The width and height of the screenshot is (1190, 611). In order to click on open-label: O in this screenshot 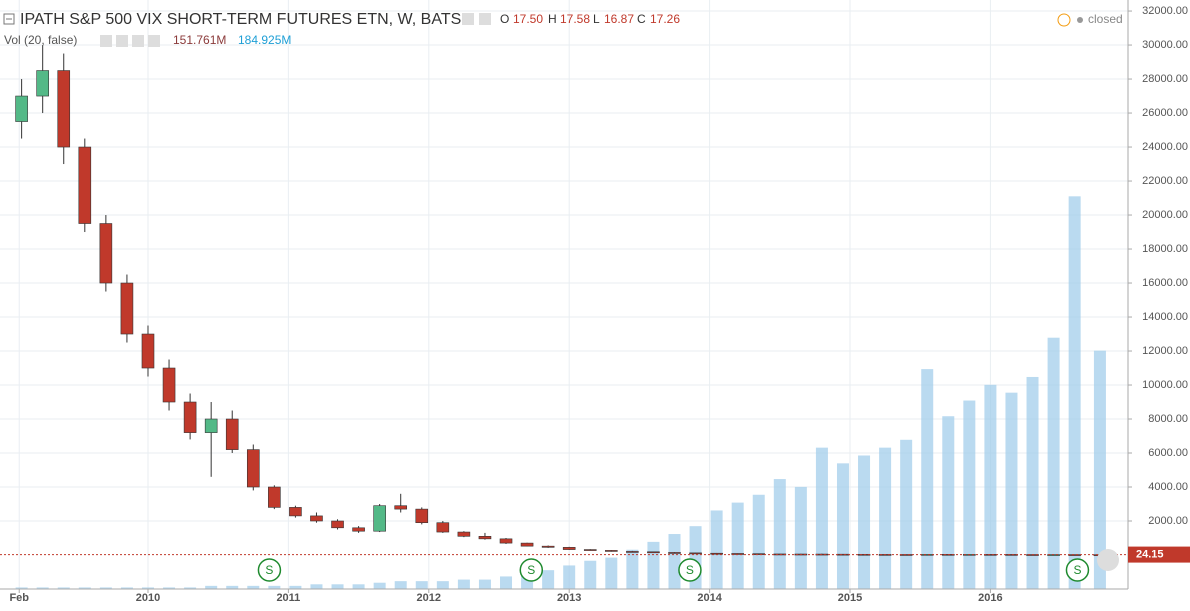, I will do `click(504, 19)`.